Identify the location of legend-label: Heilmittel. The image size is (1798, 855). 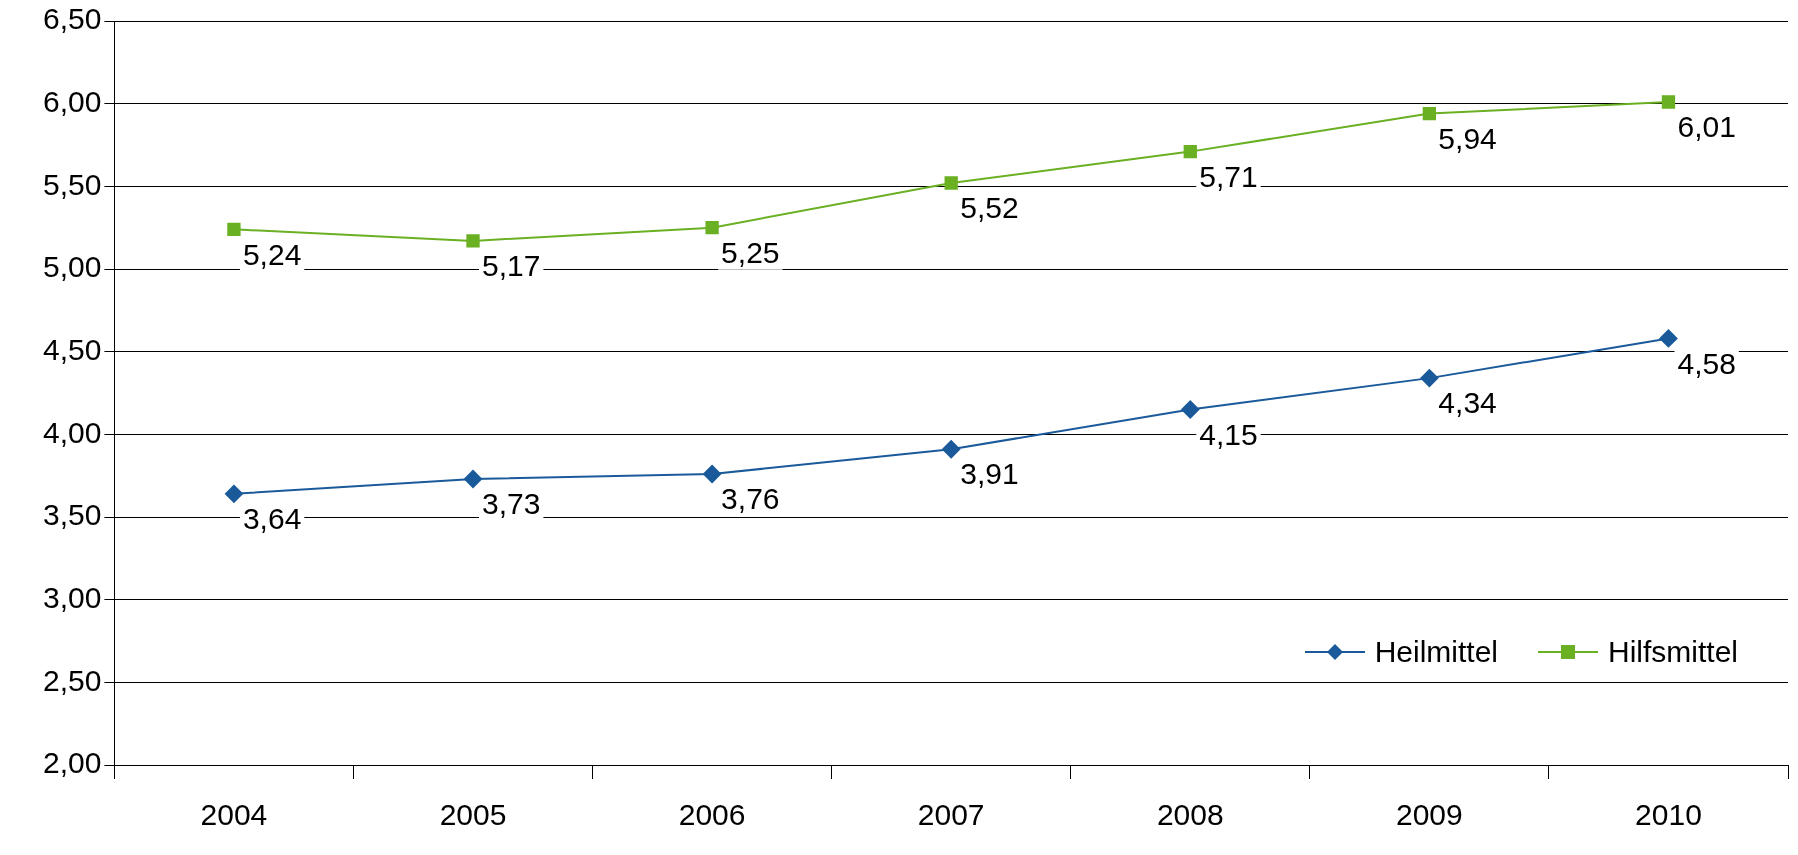
(1436, 652).